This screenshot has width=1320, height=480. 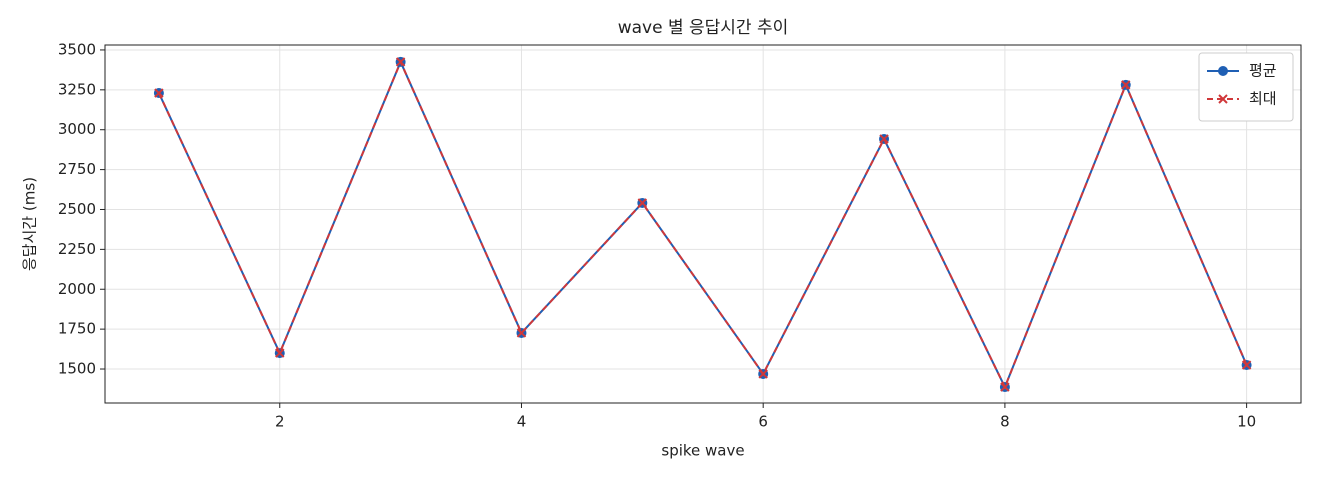 What do you see at coordinates (77, 49) in the screenshot?
I see `y-tick-label: 3500` at bounding box center [77, 49].